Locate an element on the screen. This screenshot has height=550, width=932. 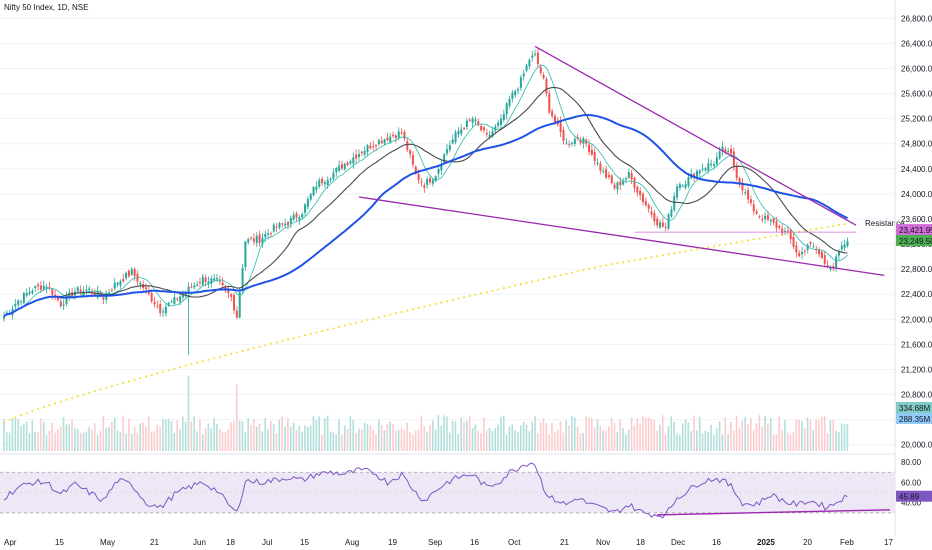
resistance-price-tag: 23,421.95 is located at coordinates (915, 230).